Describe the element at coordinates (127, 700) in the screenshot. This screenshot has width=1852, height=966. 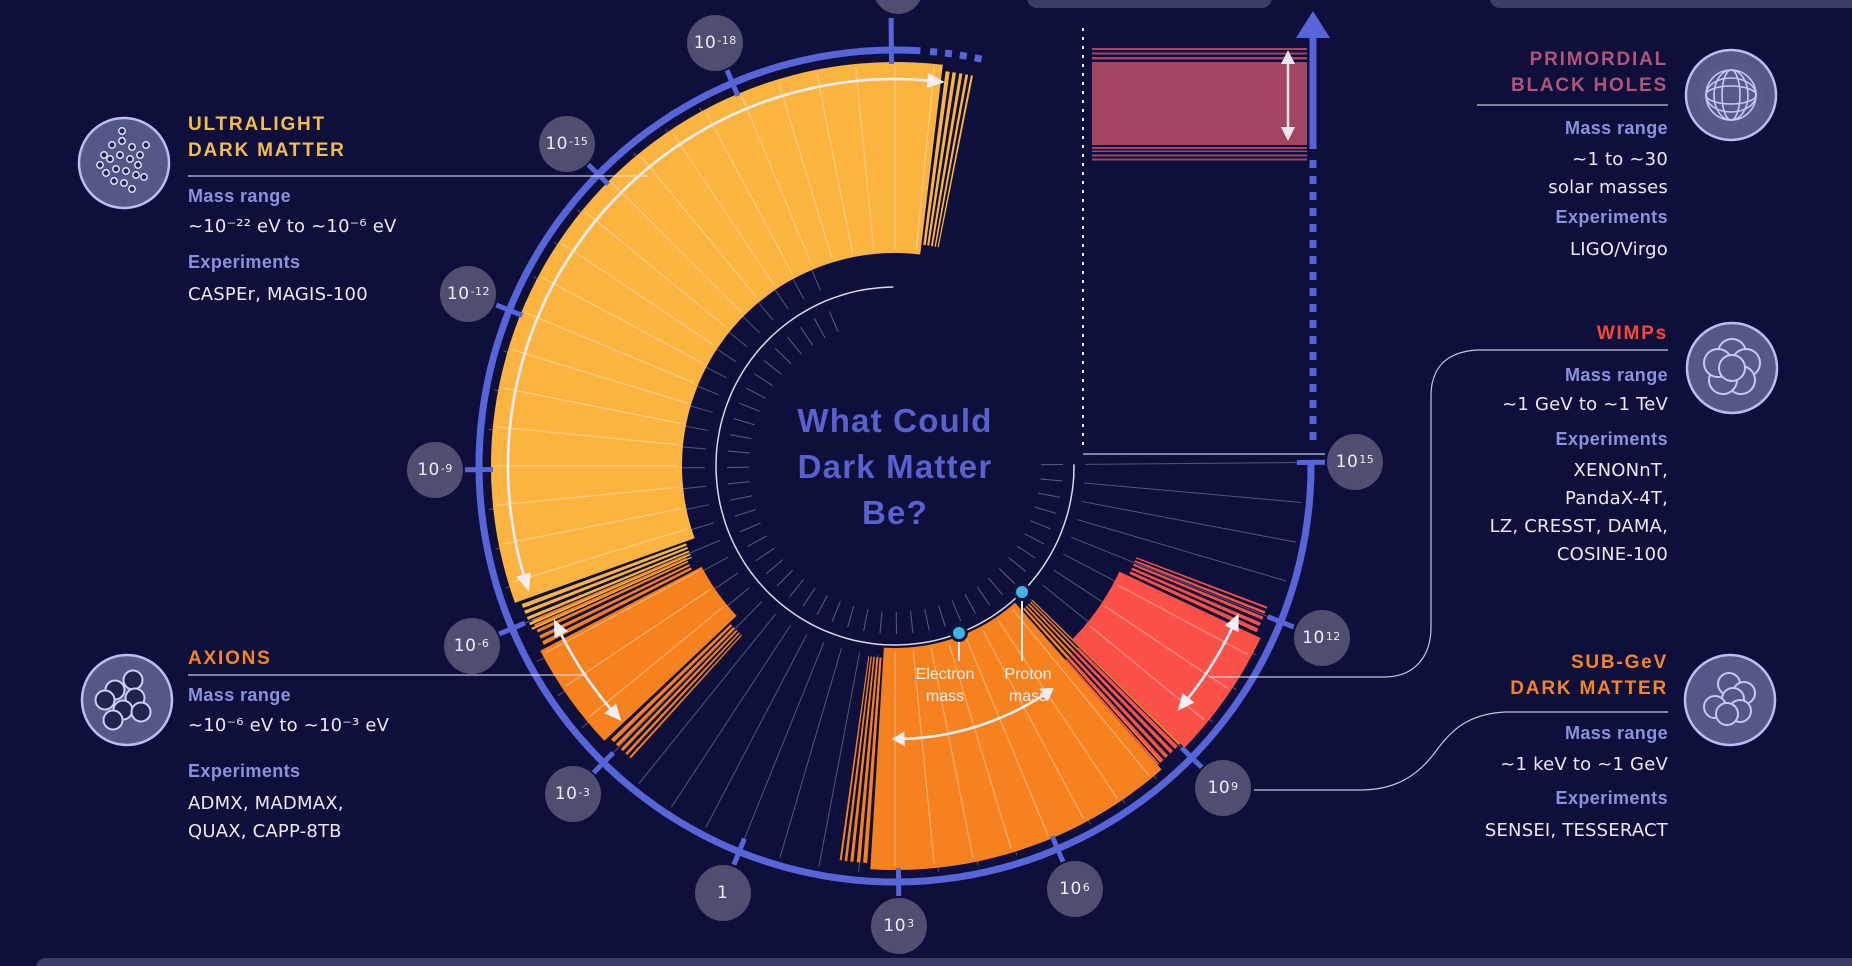
I see `axions-icon` at that location.